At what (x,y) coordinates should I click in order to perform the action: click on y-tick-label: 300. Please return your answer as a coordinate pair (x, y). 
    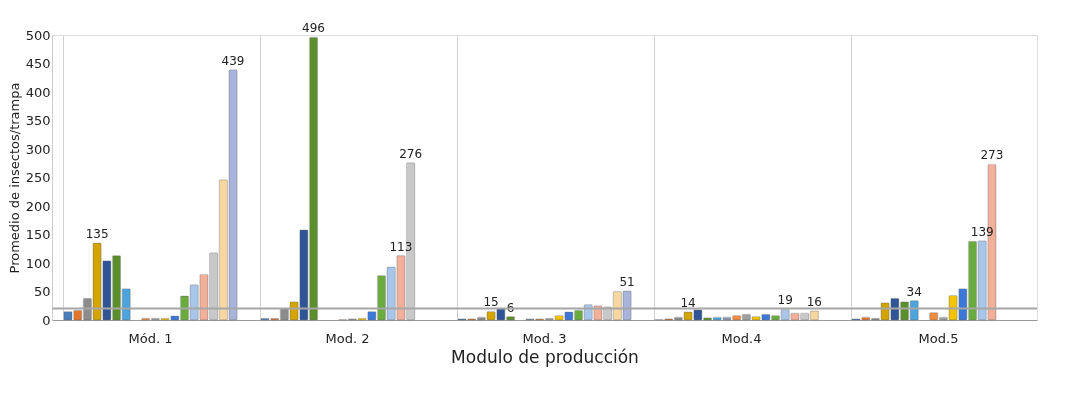
    Looking at the image, I should click on (38, 149).